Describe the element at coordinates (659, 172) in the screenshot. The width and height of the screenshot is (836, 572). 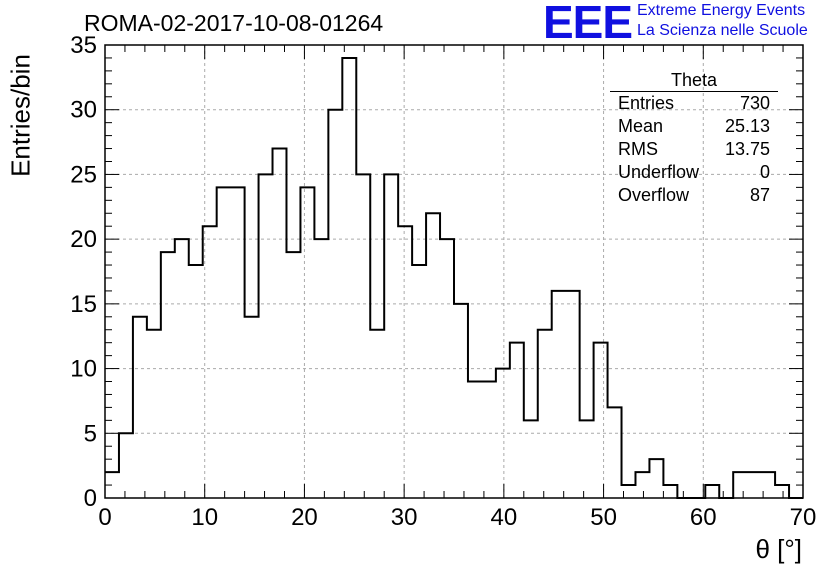
I see `stats-label: Underflow` at that location.